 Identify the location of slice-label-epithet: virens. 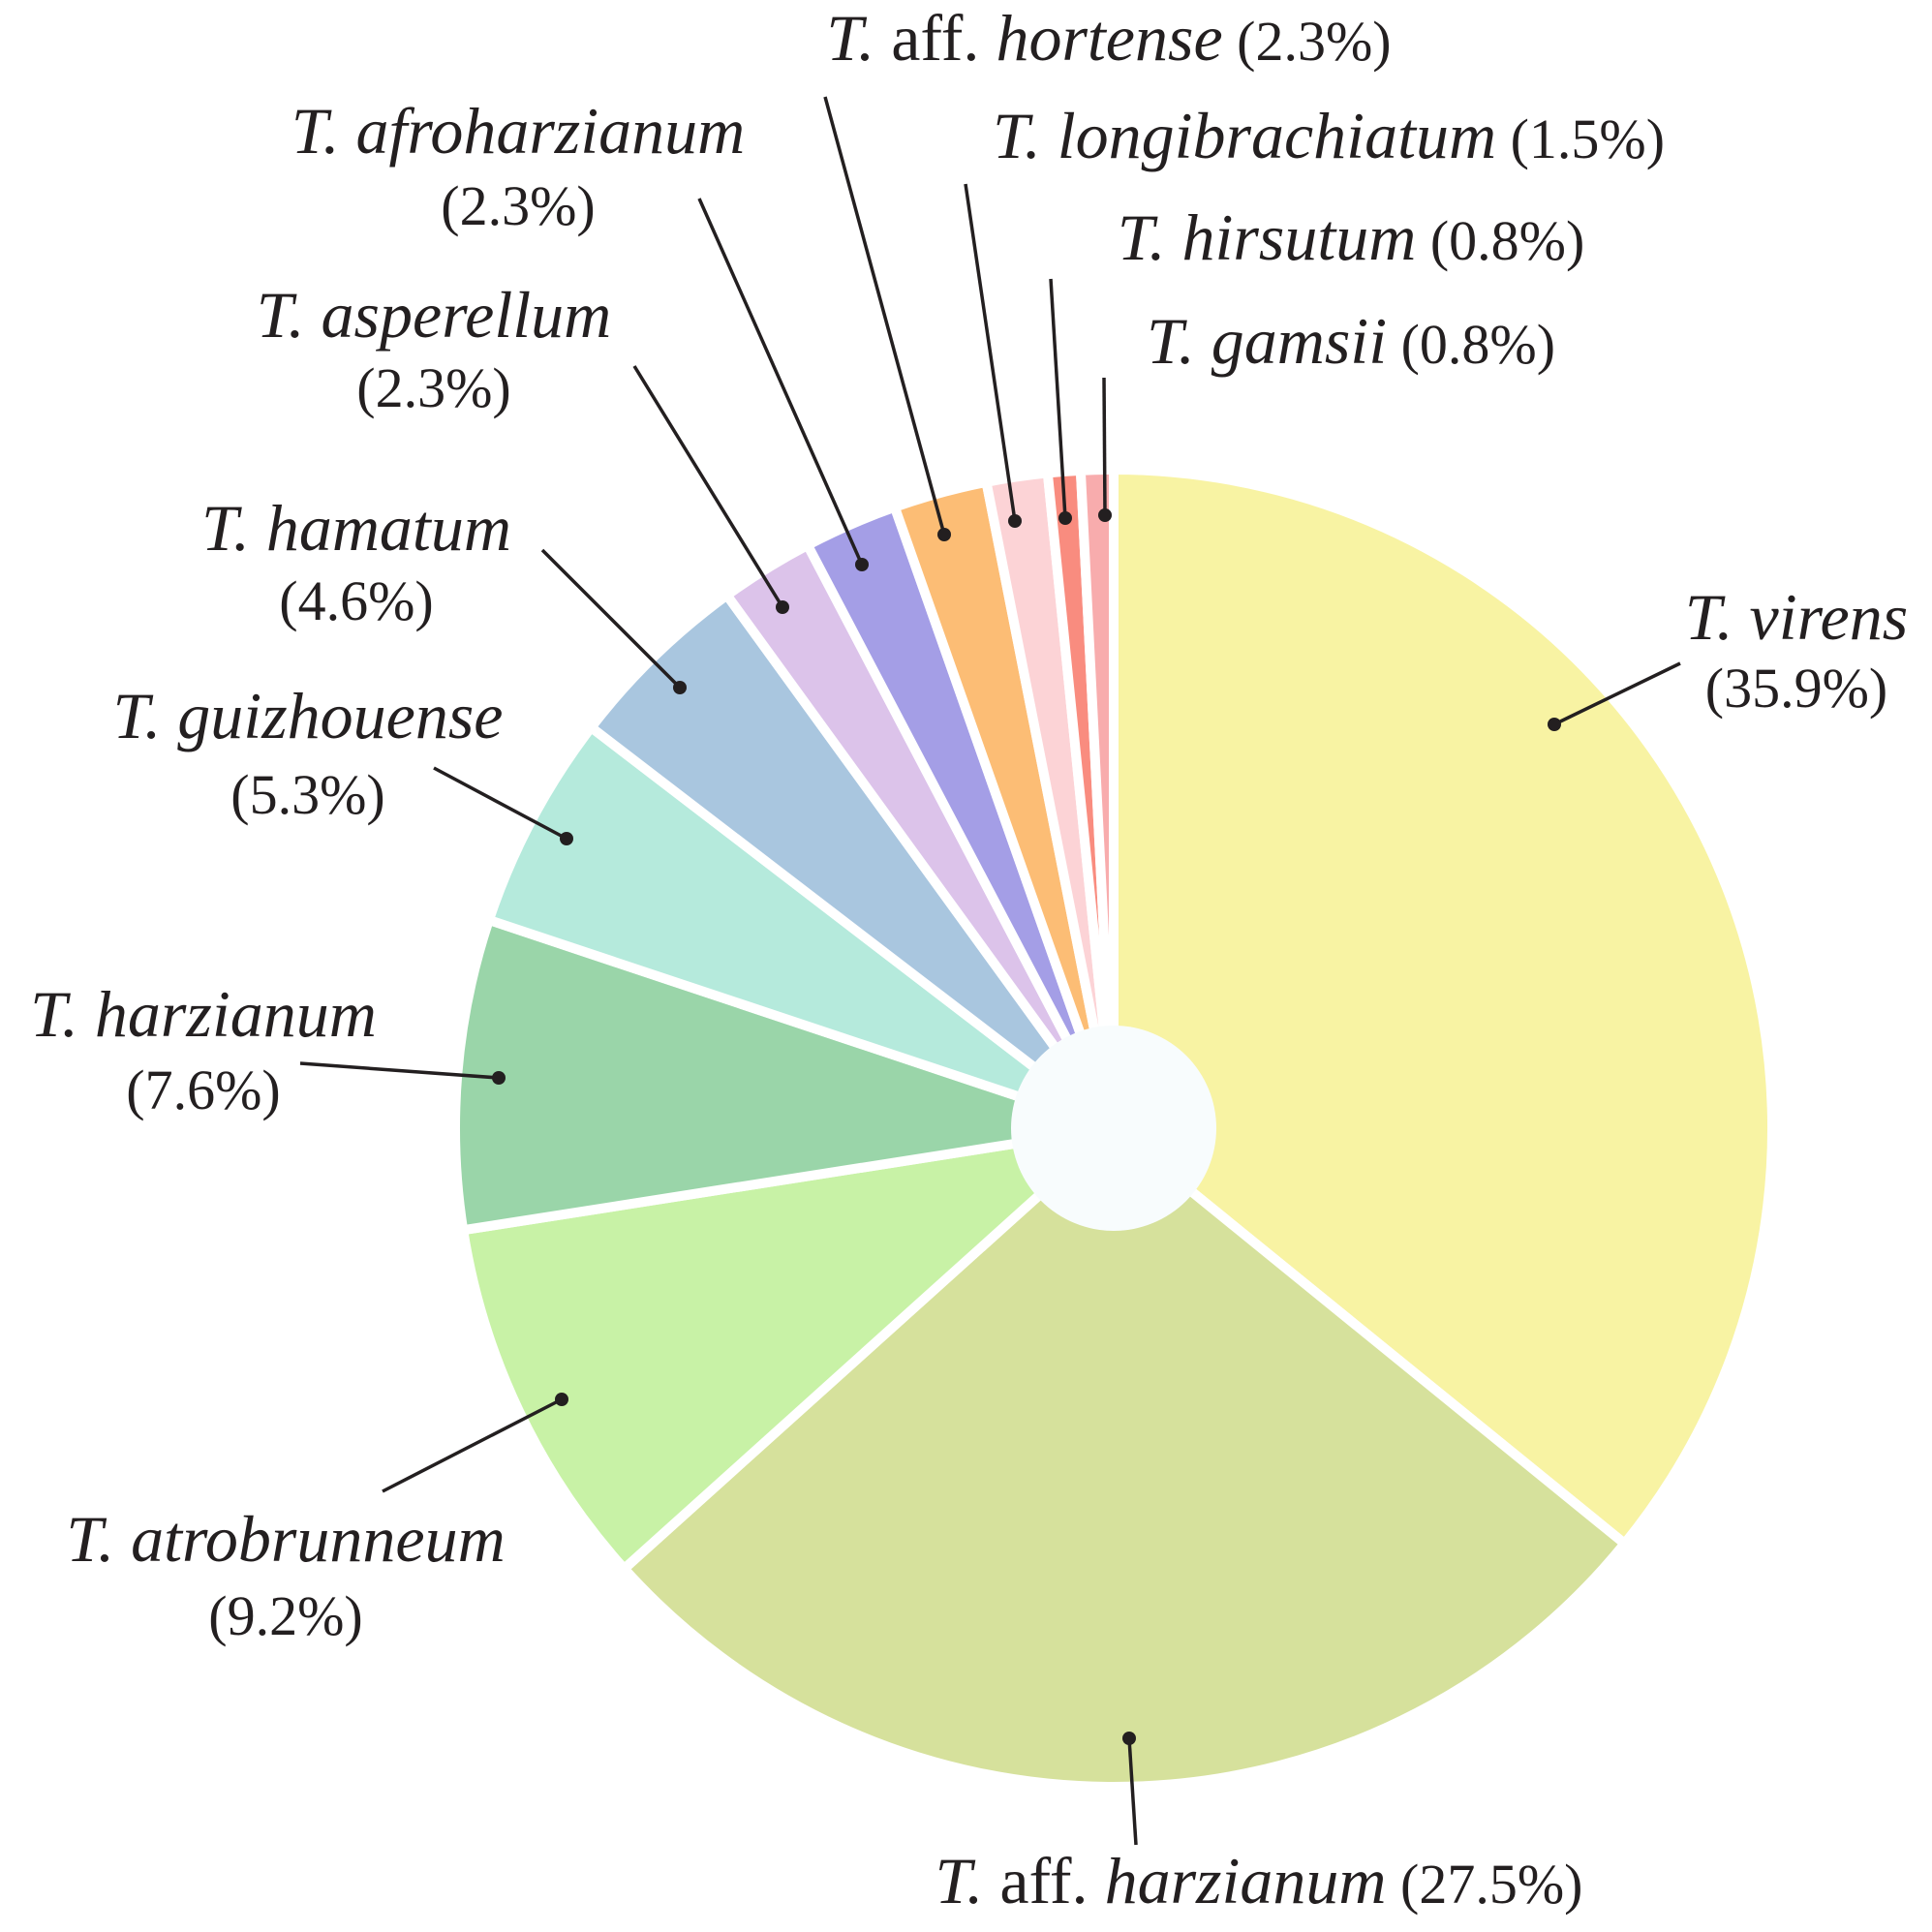
(1829, 617).